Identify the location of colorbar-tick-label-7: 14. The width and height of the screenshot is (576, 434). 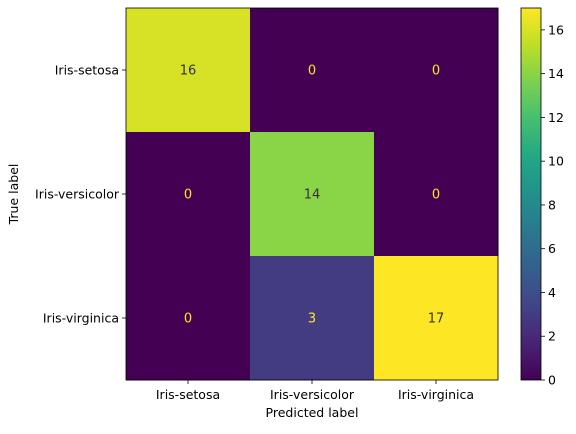
(556, 73).